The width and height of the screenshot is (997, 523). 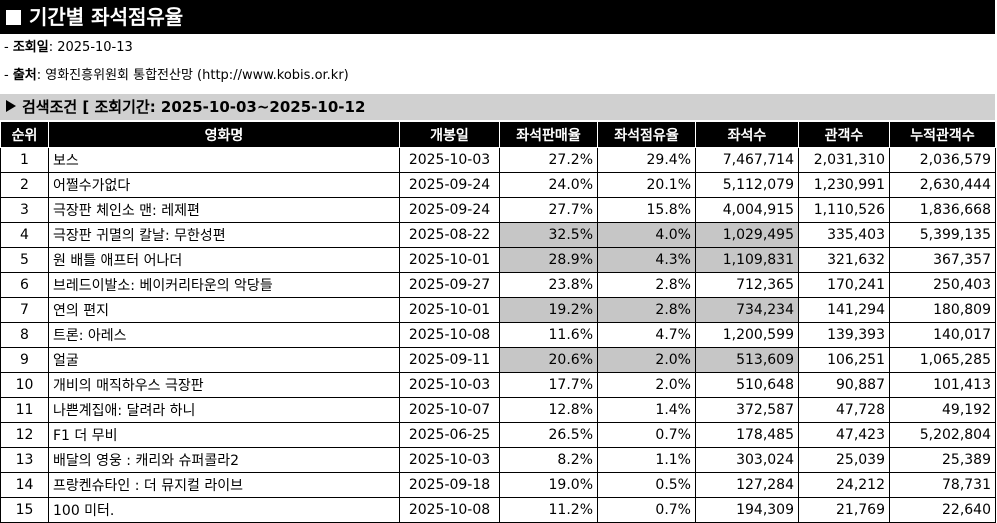 What do you see at coordinates (548, 360) in the screenshot?
I see `sale-rate-cell: 20.6%` at bounding box center [548, 360].